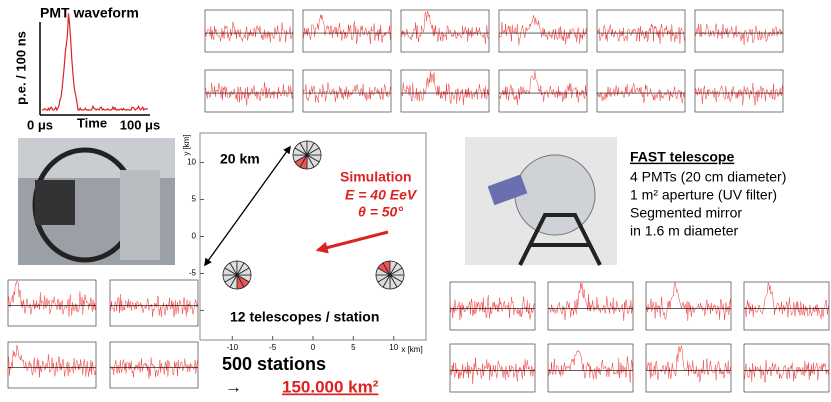 The image size is (831, 402). Describe the element at coordinates (92, 122) in the screenshot. I see `pmt-xlabel: Time` at that location.